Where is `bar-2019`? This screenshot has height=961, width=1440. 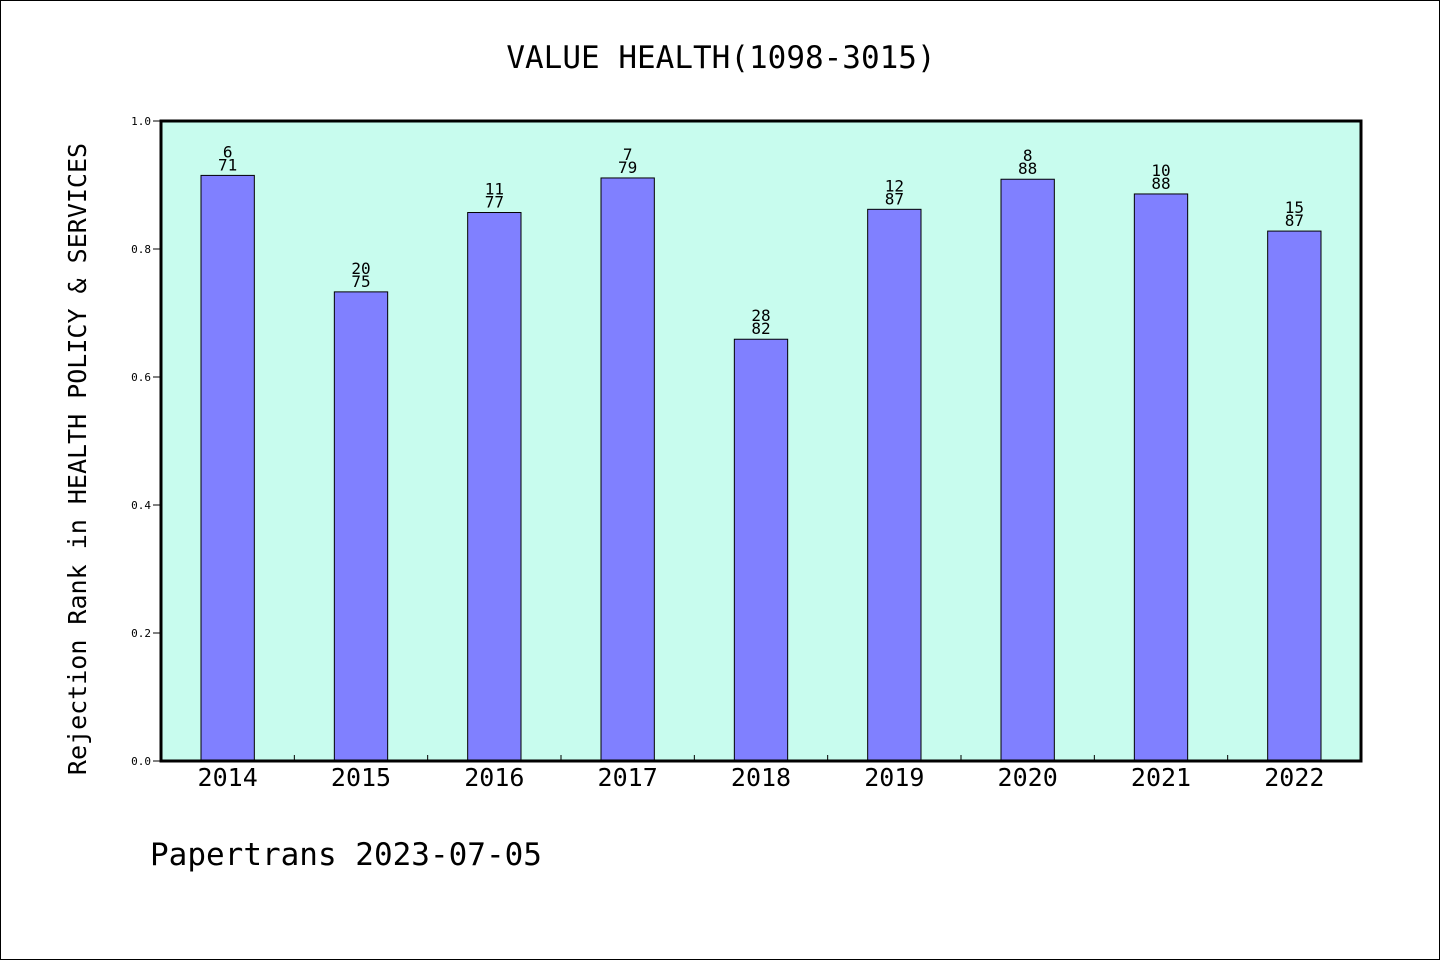 bar-2019 is located at coordinates (894, 485).